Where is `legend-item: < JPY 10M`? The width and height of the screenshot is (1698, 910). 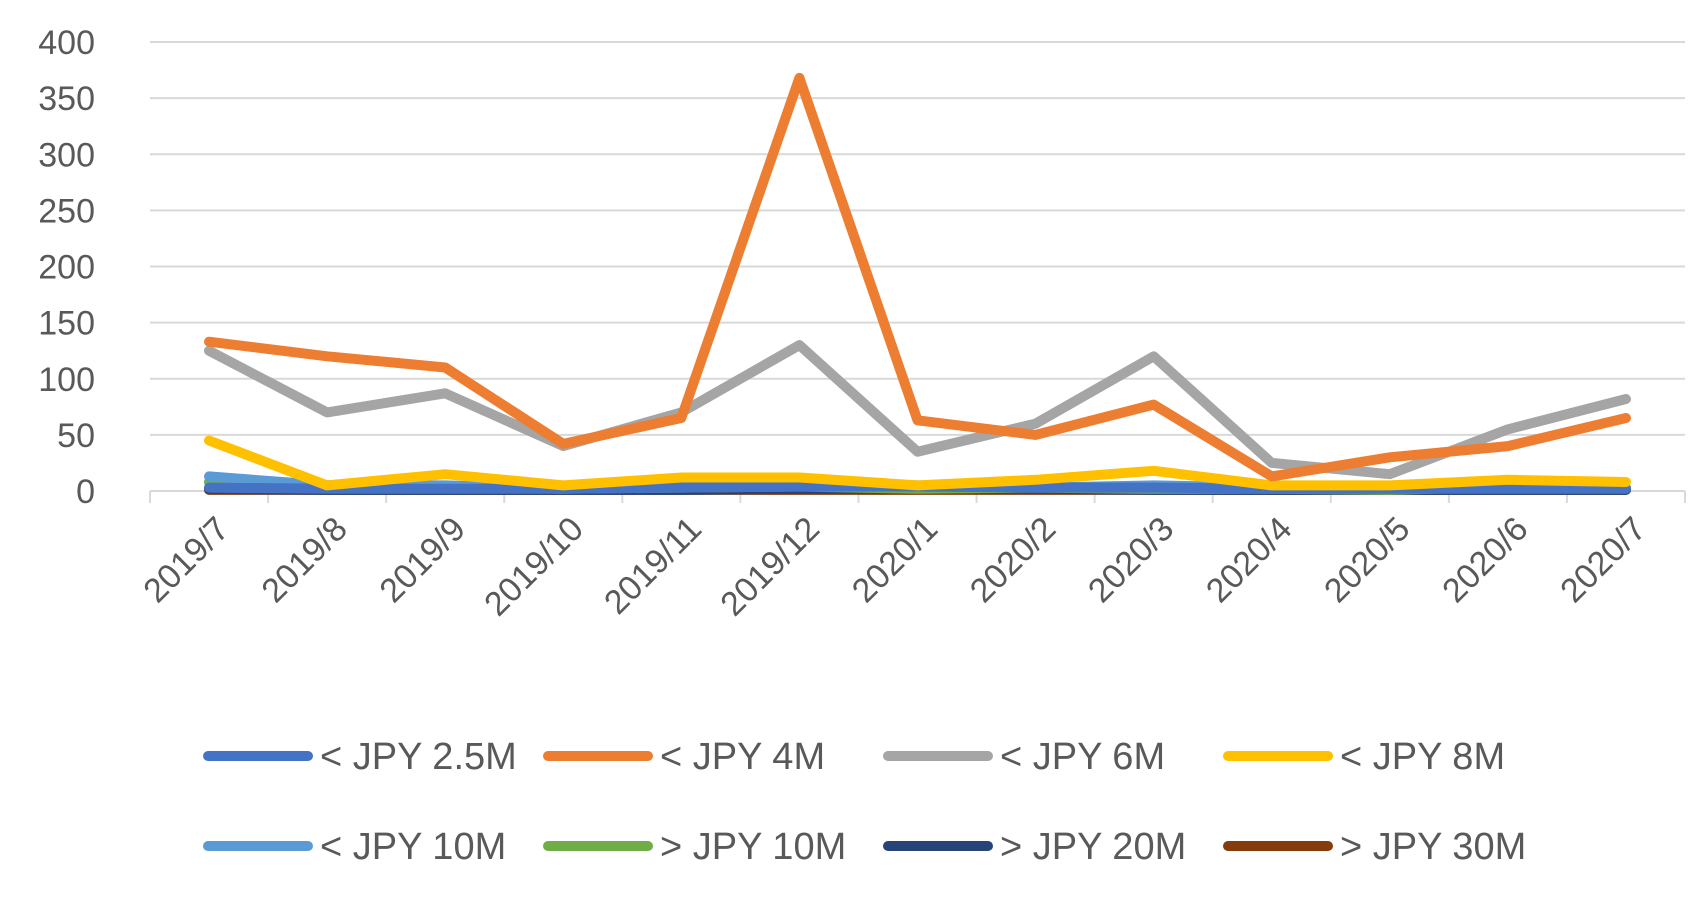 legend-item: < JPY 10M is located at coordinates (354, 847).